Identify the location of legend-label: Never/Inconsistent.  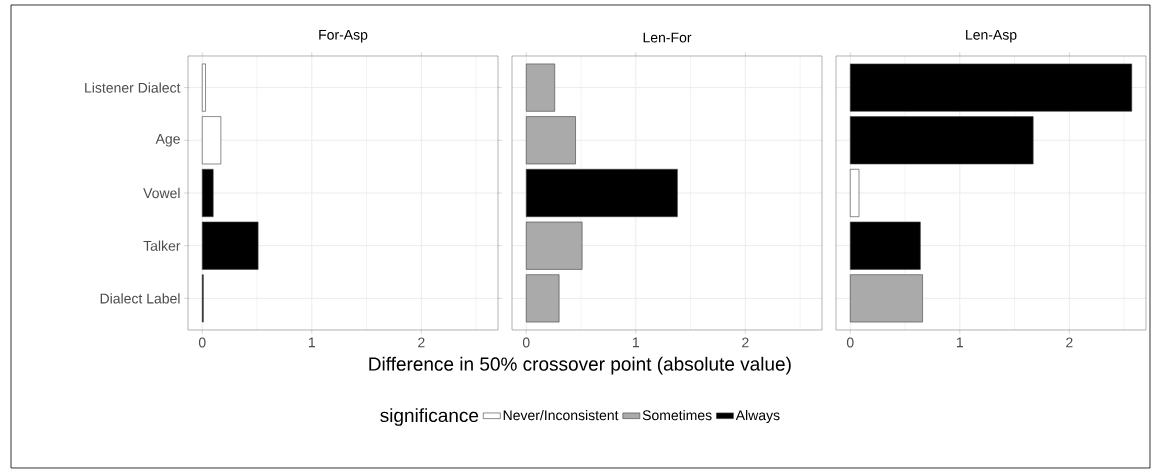
(561, 415).